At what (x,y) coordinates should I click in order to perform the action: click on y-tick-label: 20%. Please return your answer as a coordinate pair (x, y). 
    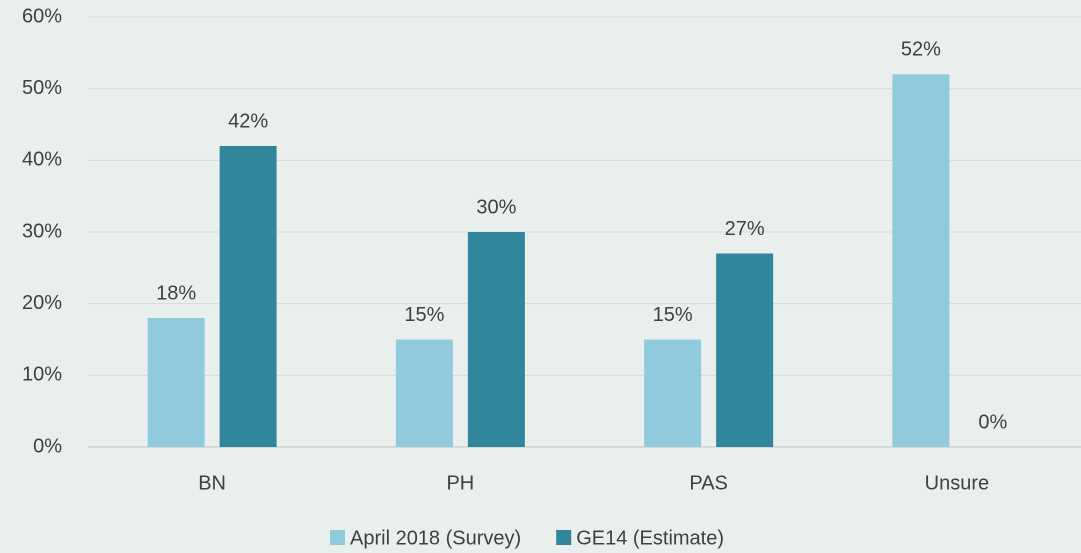
    Looking at the image, I should click on (42, 303).